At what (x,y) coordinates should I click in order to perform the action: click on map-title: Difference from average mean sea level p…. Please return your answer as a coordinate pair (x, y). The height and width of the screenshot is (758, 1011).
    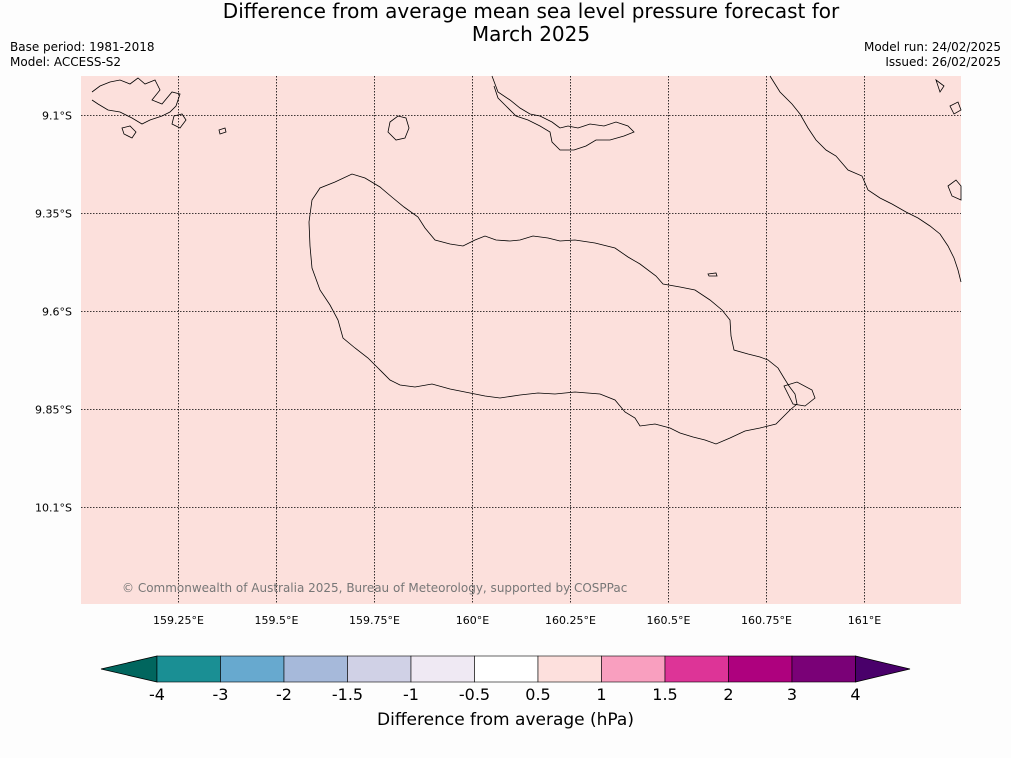
    Looking at the image, I should click on (505, 23).